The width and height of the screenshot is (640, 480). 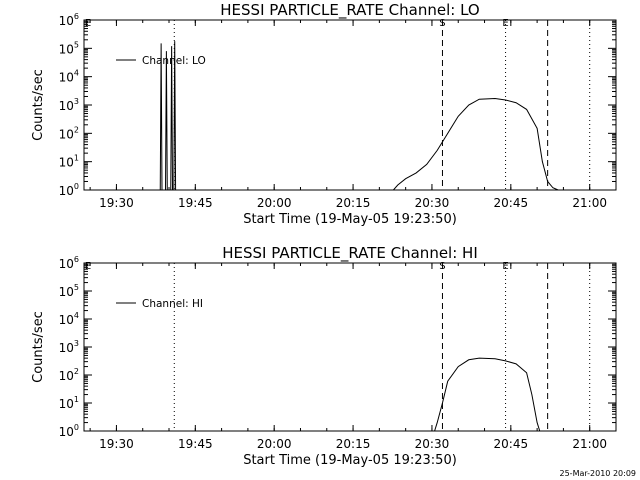 I want to click on lo-ytick-label-4: 10⁴, so click(x=69, y=77).